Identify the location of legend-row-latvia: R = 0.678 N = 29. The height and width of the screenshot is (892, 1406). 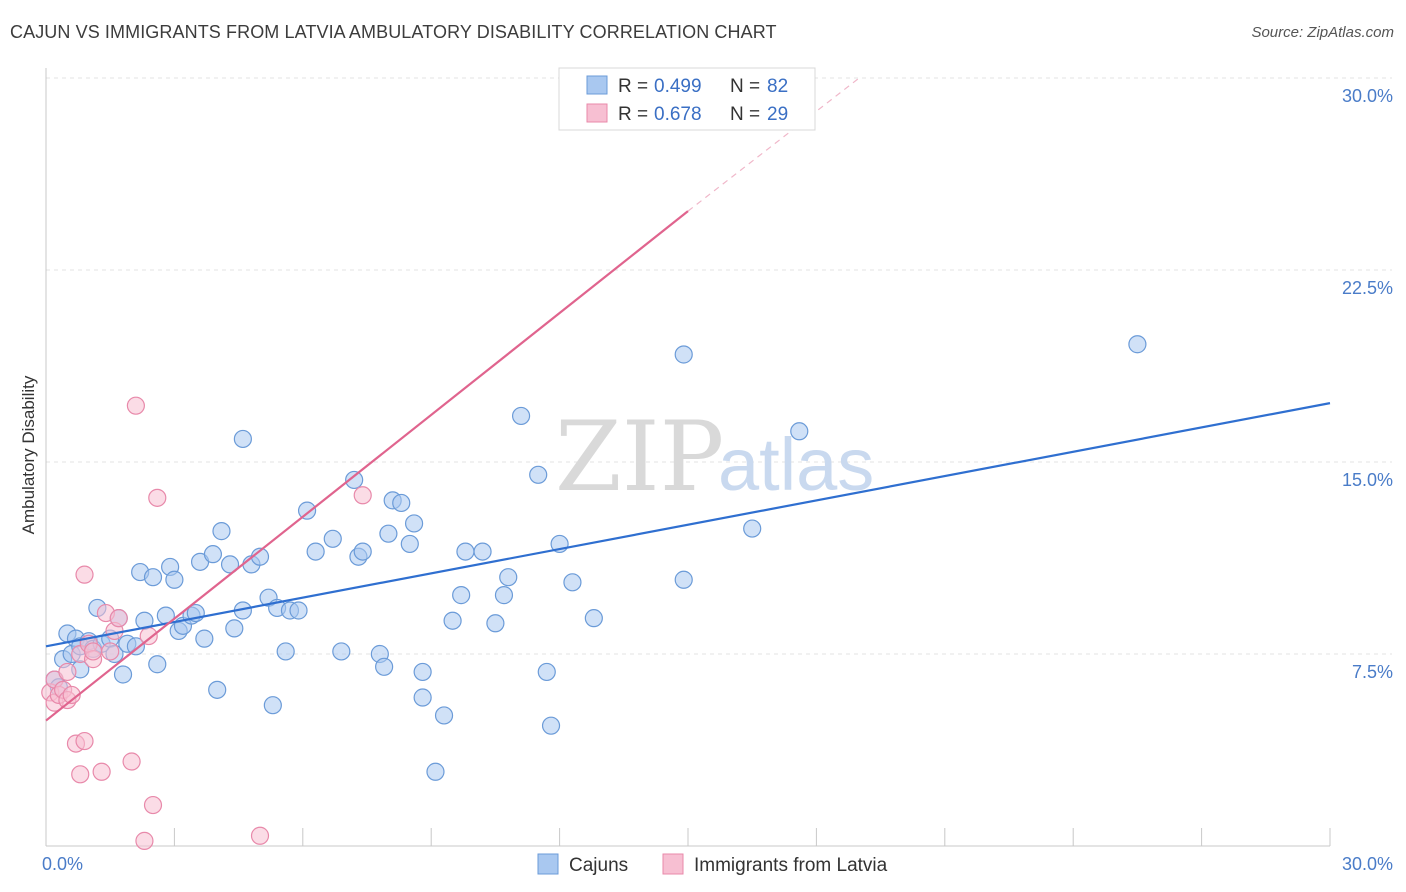
(687, 114).